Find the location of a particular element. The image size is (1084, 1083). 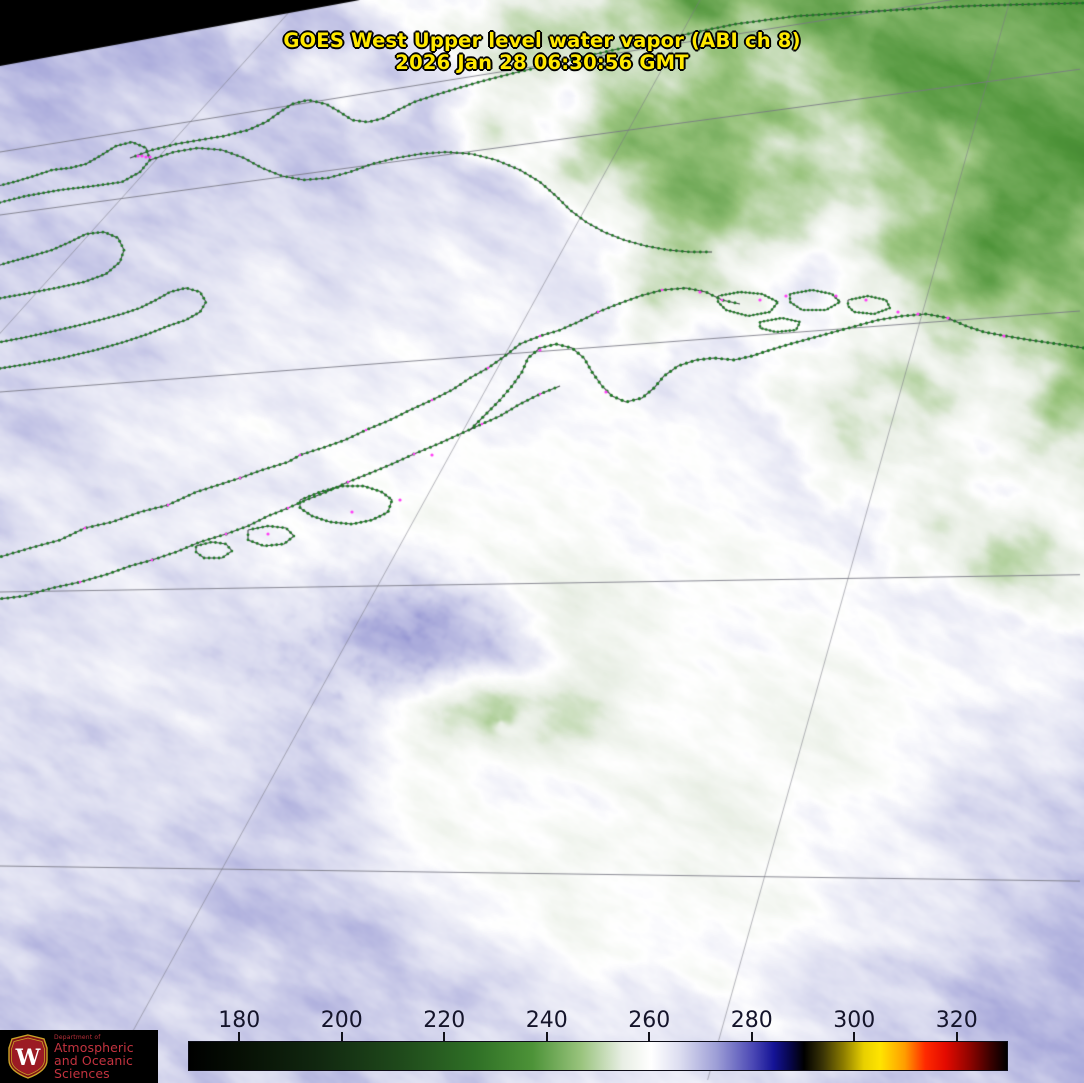

svg-text: W is located at coordinates (28, 1058).